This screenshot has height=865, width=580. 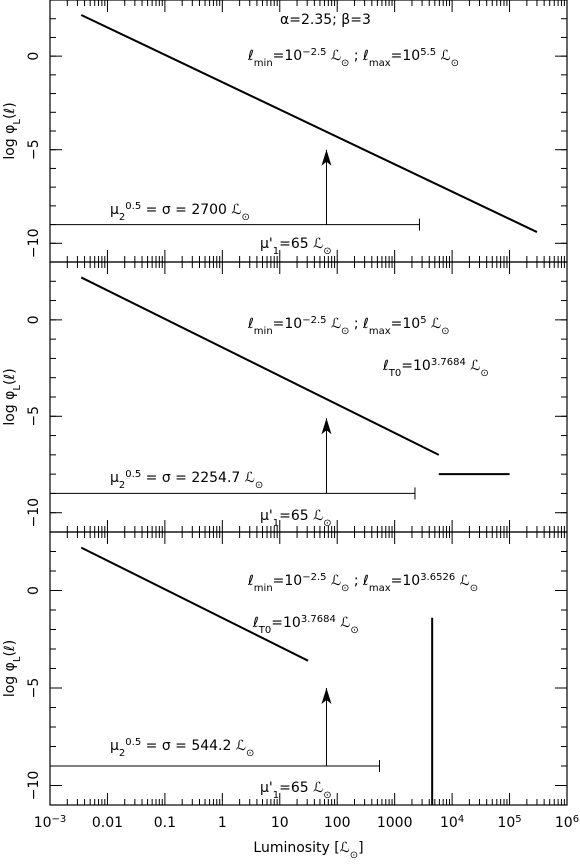 What do you see at coordinates (428, 52) in the screenshot?
I see `text-part: 5.5` at bounding box center [428, 52].